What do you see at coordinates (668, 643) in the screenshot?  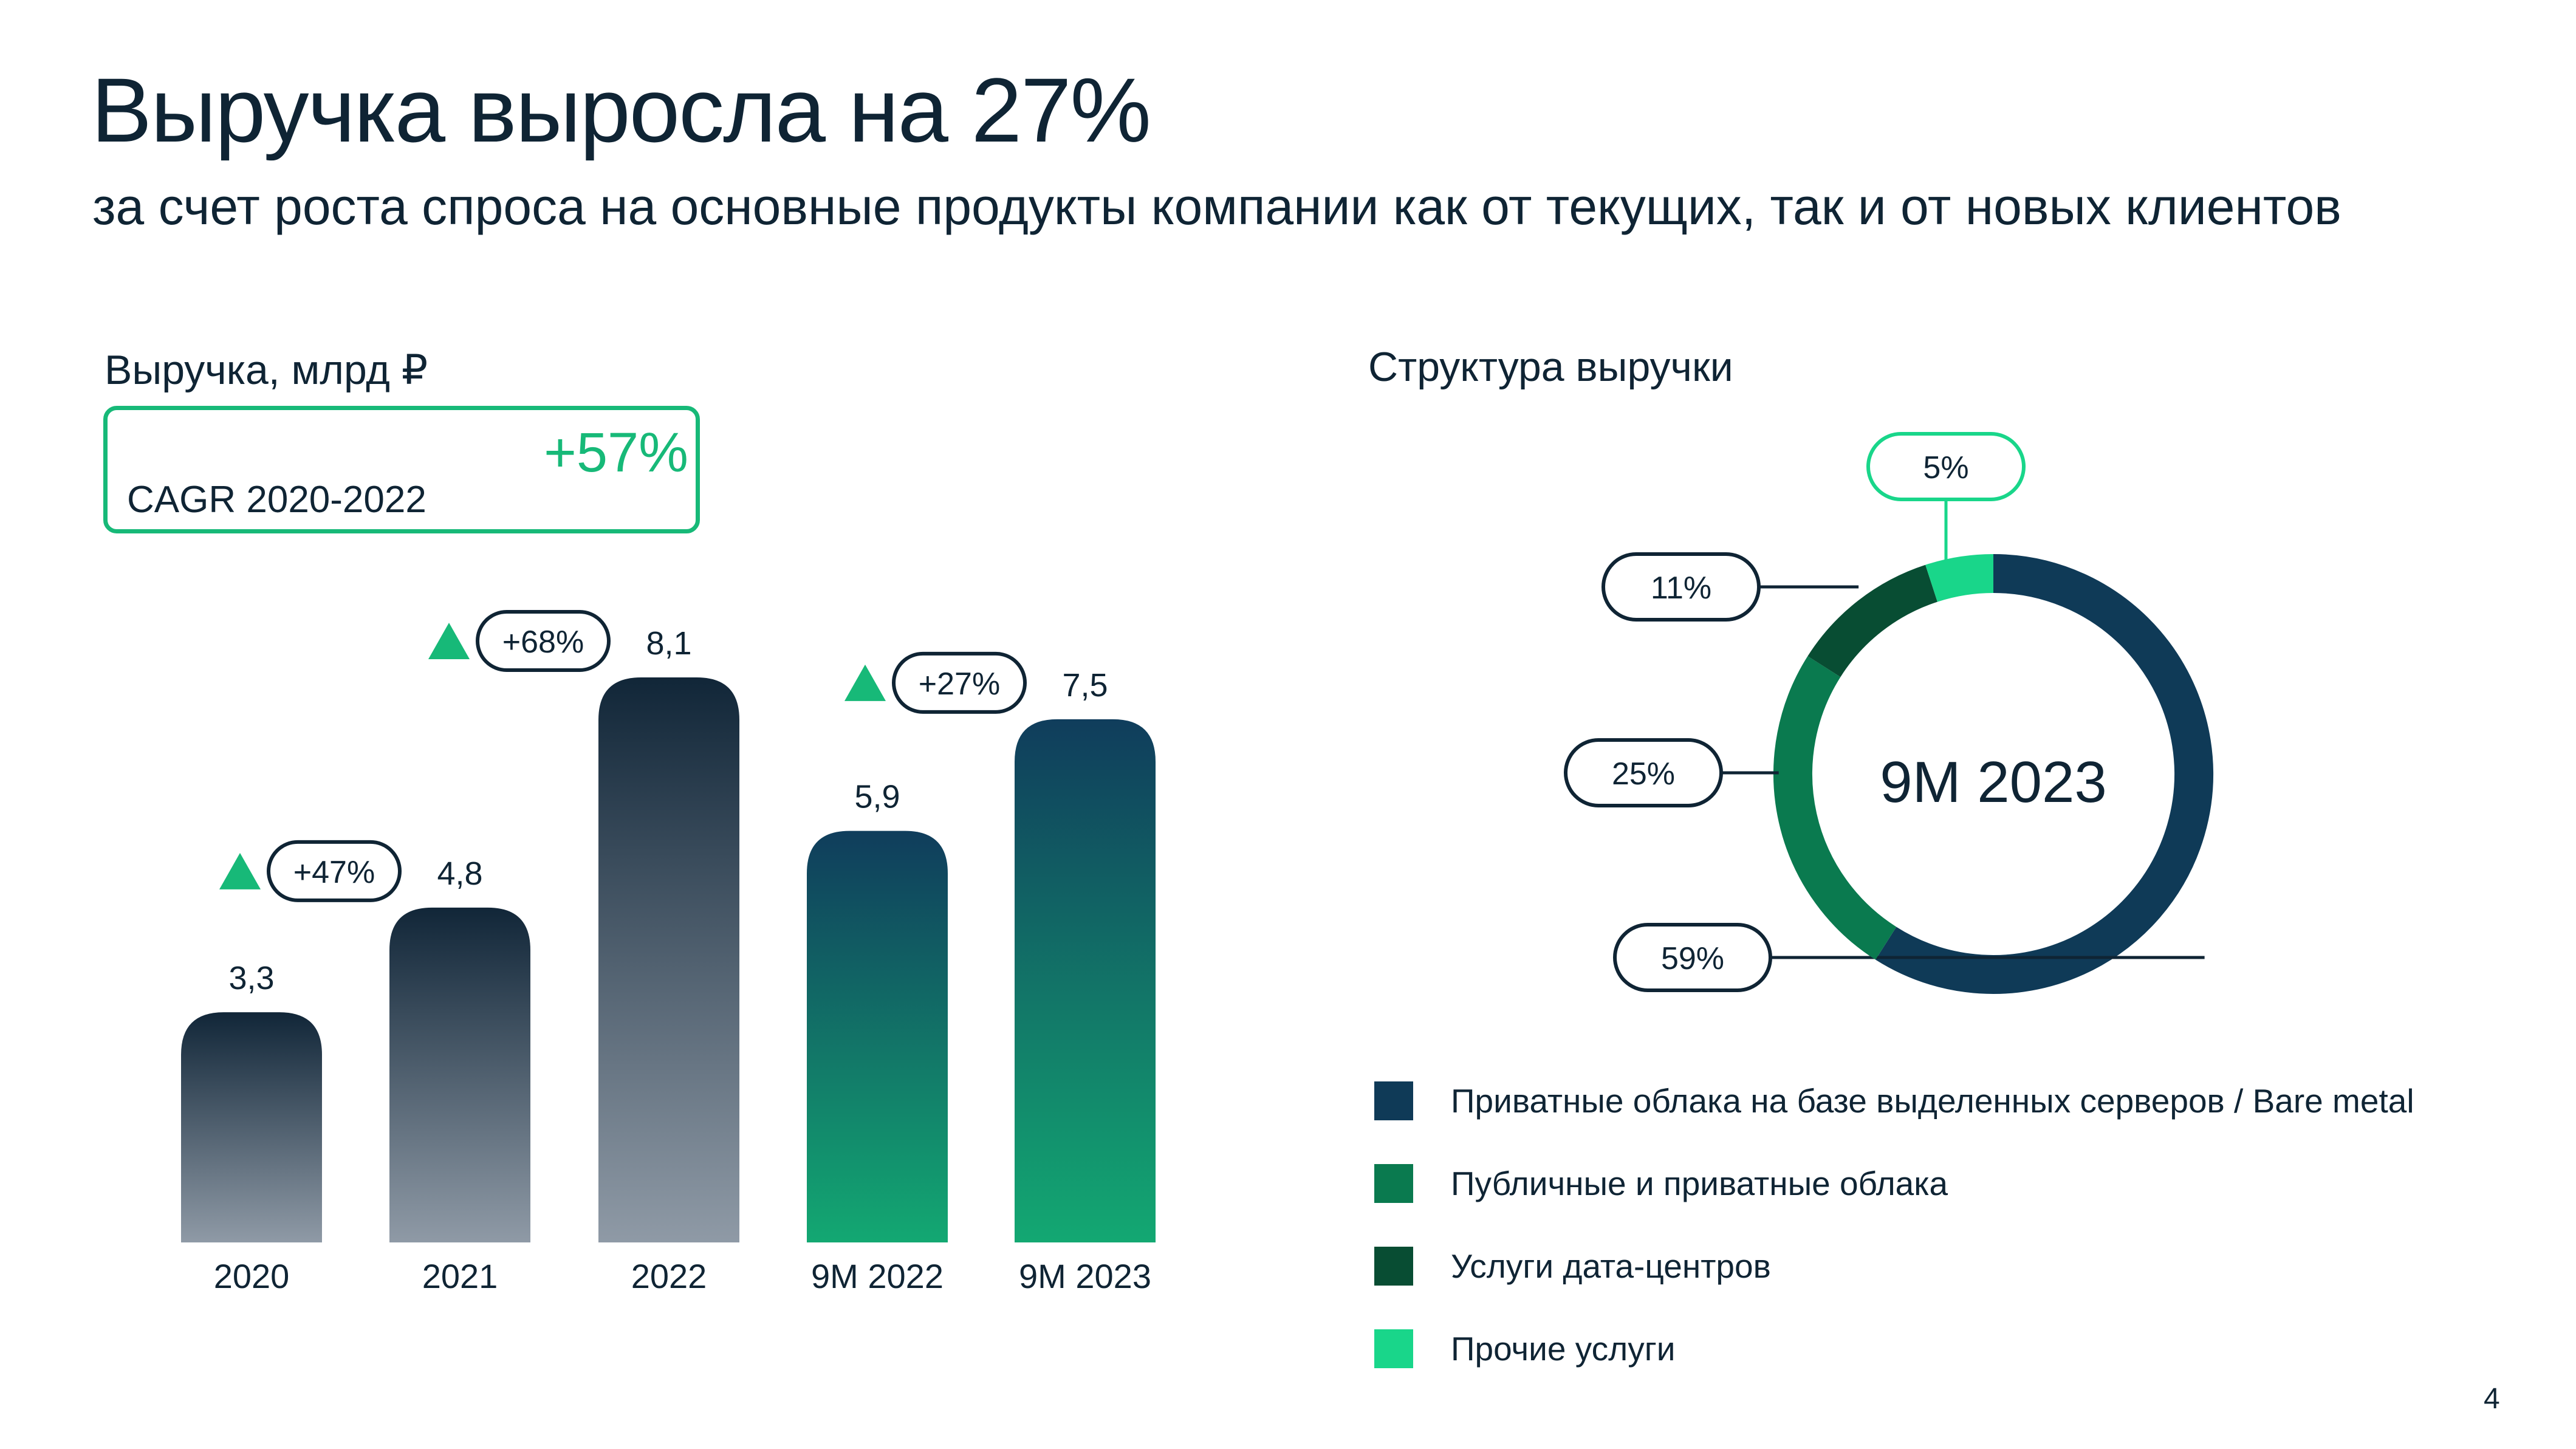 I see `bar-value-label: 8,1` at bounding box center [668, 643].